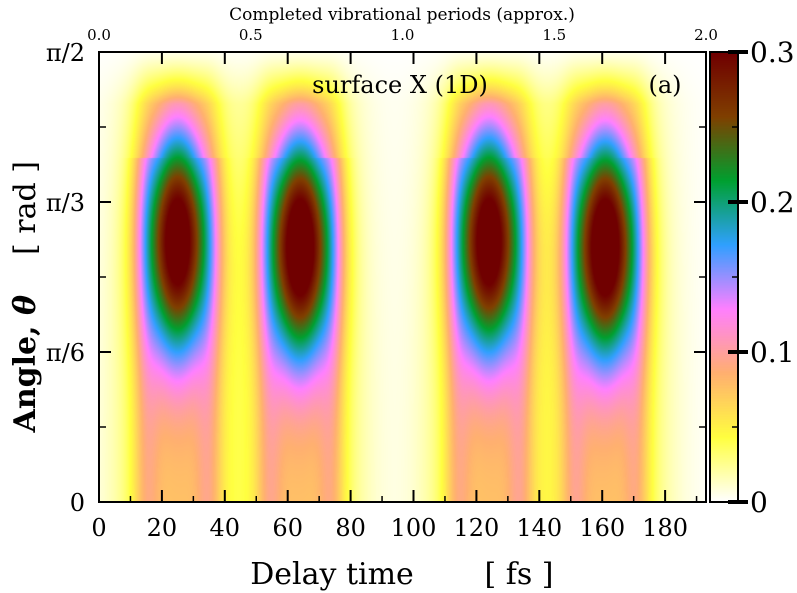 The height and width of the screenshot is (593, 797). What do you see at coordinates (539, 528) in the screenshot?
I see `x-tick-label: 140` at bounding box center [539, 528].